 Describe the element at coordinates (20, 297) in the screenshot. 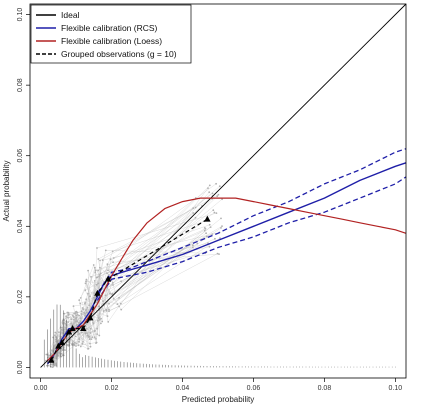

I see `y-tick-label: 0.02` at that location.